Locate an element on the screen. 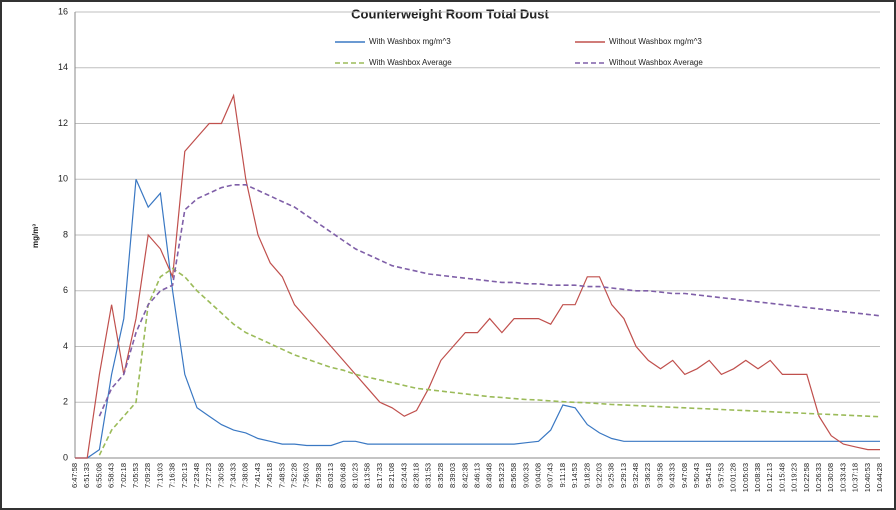 The image size is (896, 510). x-tick-label: 9:47:08 is located at coordinates (684, 475).